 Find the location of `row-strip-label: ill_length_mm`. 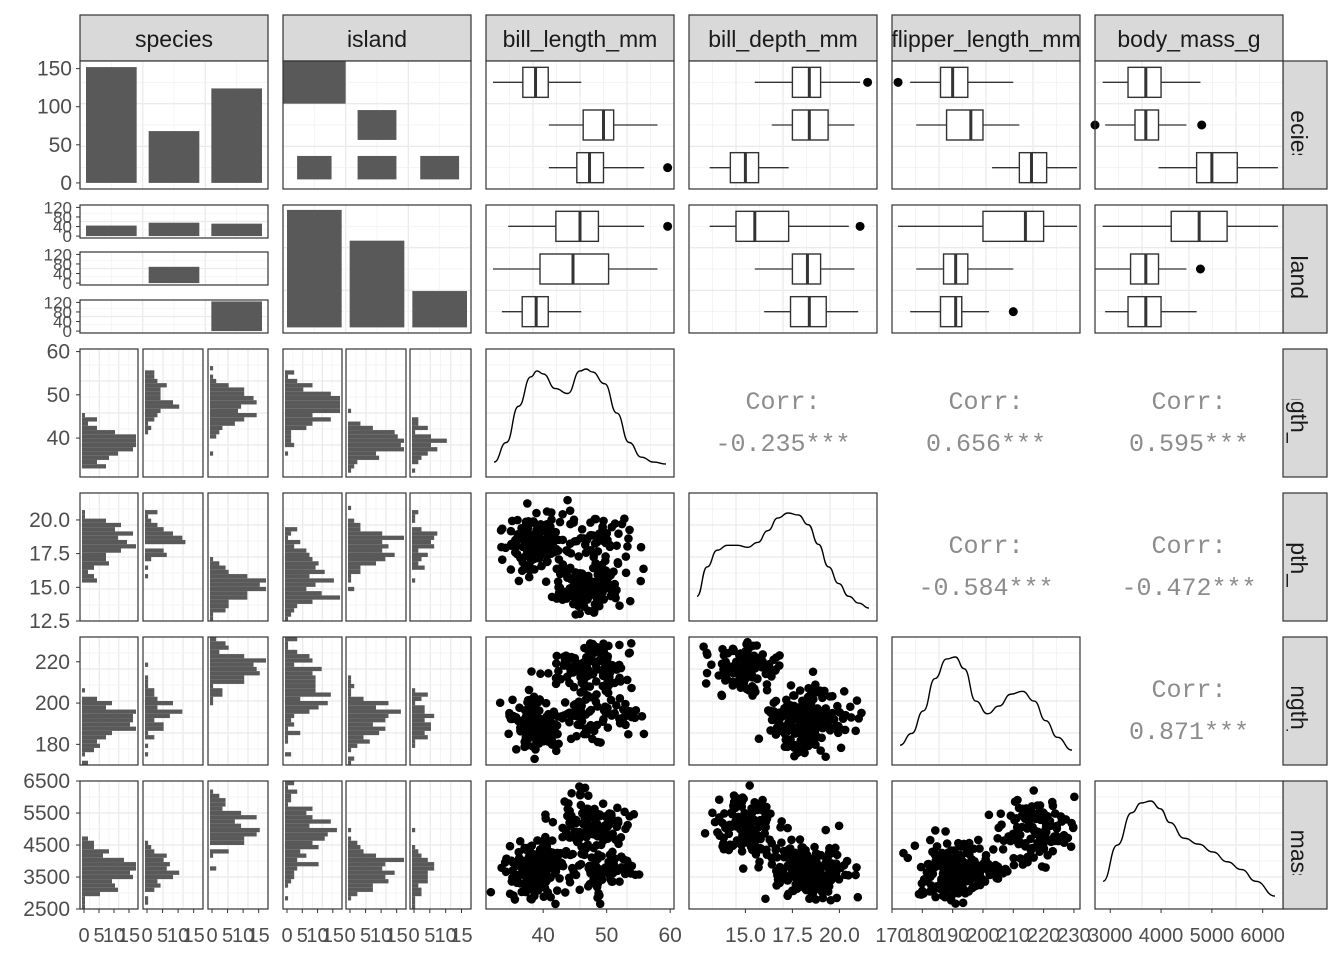

row-strip-label: ill_length_mm is located at coordinates (1299, 413).